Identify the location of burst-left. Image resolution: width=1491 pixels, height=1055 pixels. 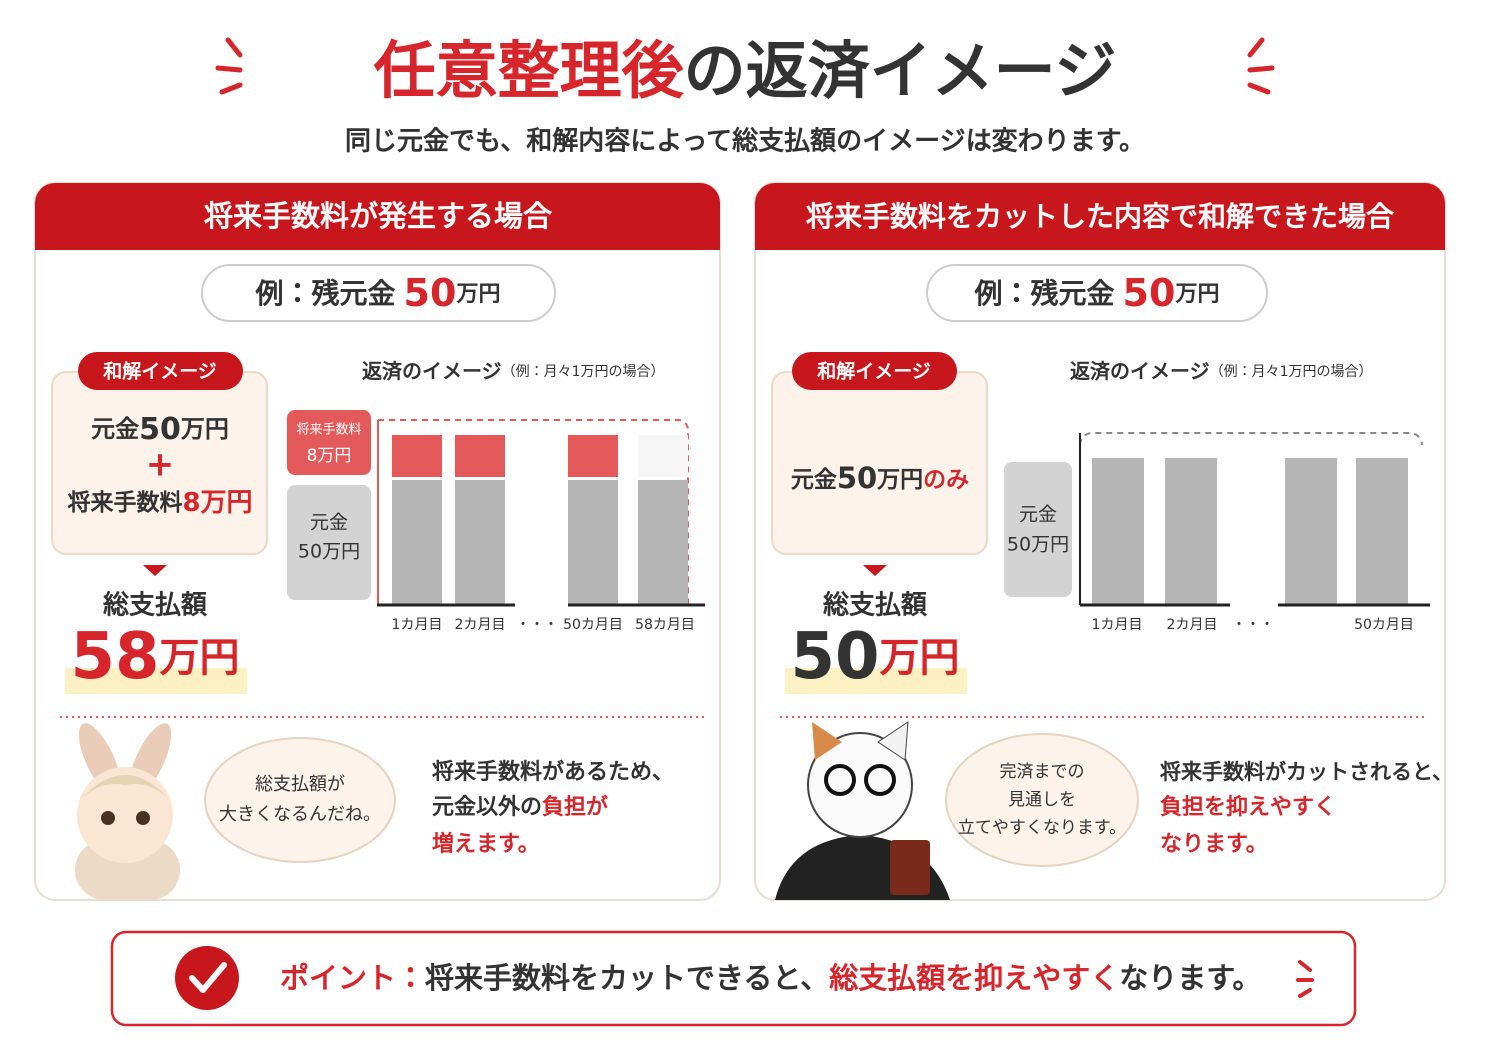
(229, 66).